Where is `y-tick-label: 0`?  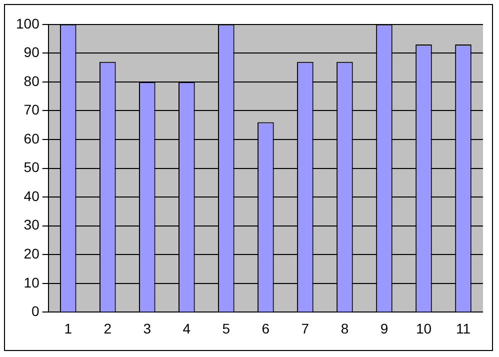
y-tick-label: 0 is located at coordinates (36, 311).